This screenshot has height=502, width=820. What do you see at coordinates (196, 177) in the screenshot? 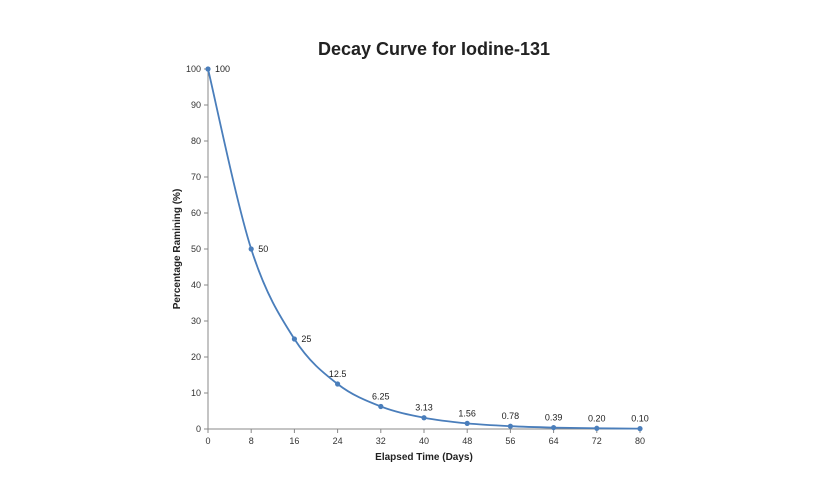
I see `y-tick-label: 70` at bounding box center [196, 177].